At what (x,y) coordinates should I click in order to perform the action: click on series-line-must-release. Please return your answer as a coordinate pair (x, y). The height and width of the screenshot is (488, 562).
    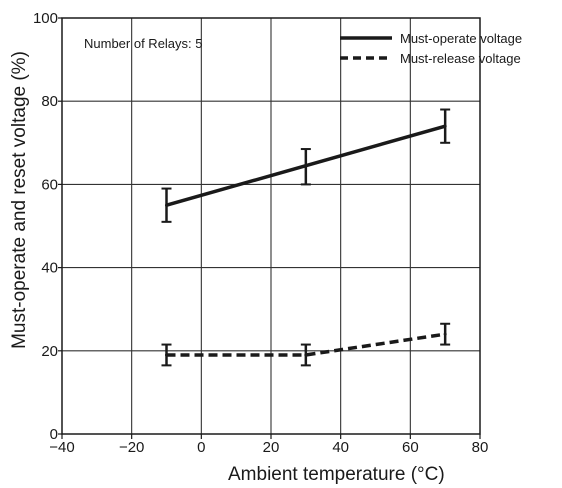
    Looking at the image, I should click on (306, 344).